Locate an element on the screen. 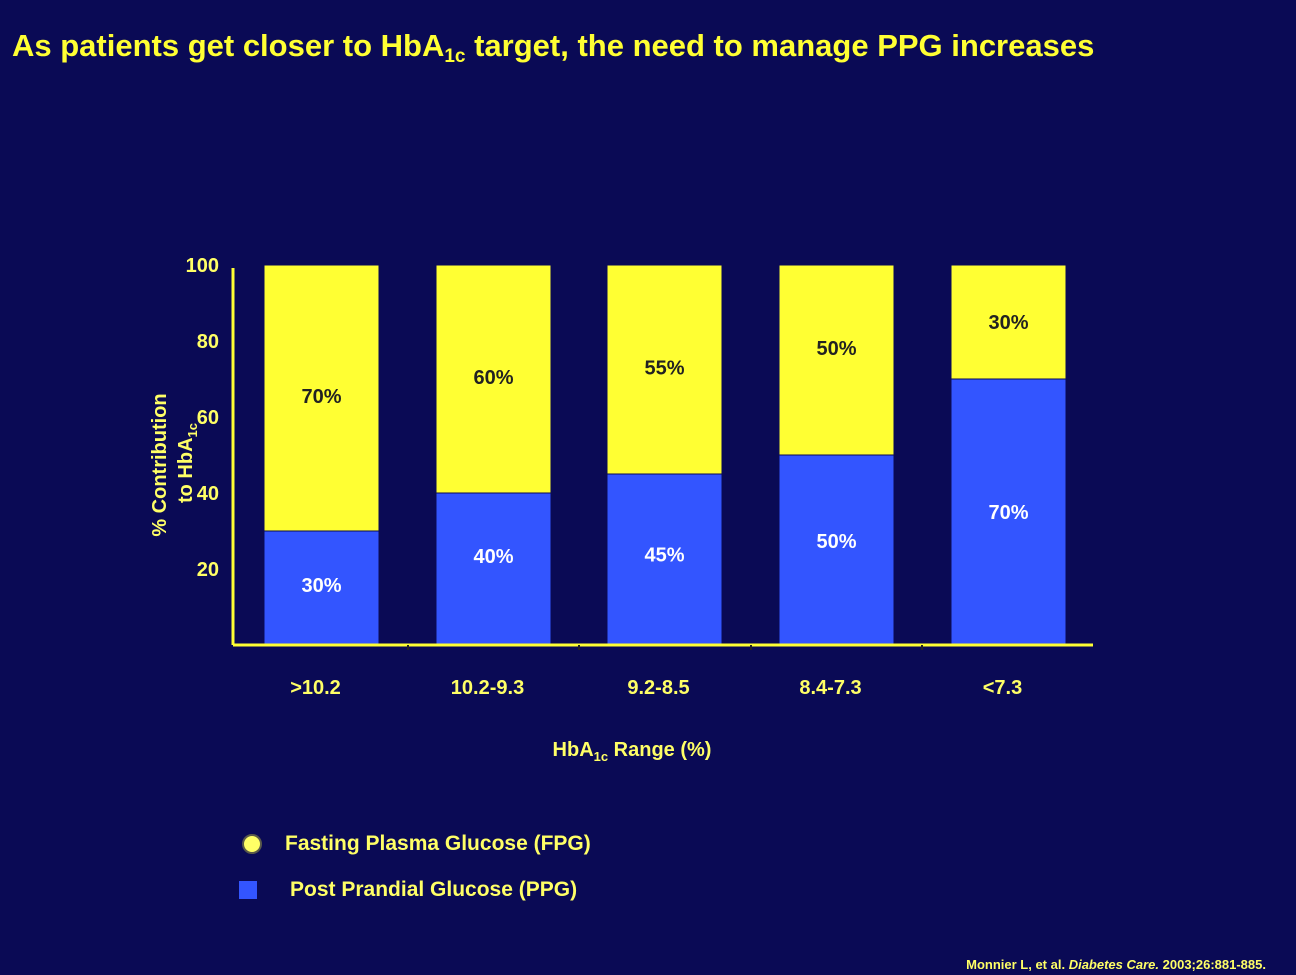 The height and width of the screenshot is (975, 1296). citation-journal: Diabetes Care. is located at coordinates (1114, 964).